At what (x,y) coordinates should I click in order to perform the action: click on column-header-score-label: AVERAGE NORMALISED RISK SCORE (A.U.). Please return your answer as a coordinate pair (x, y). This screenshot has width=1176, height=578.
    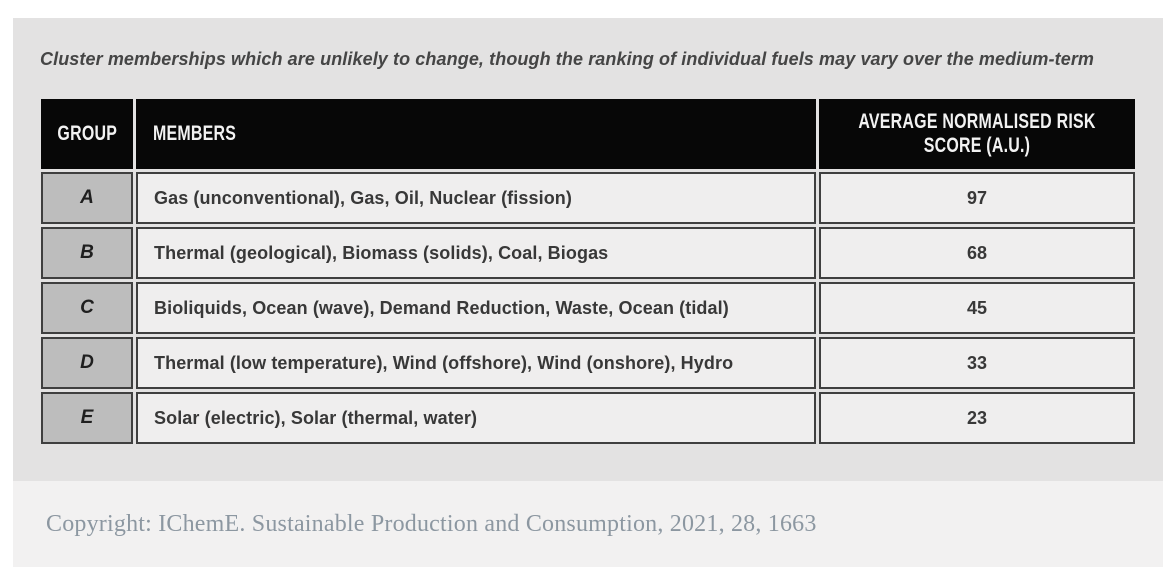
    Looking at the image, I should click on (977, 133).